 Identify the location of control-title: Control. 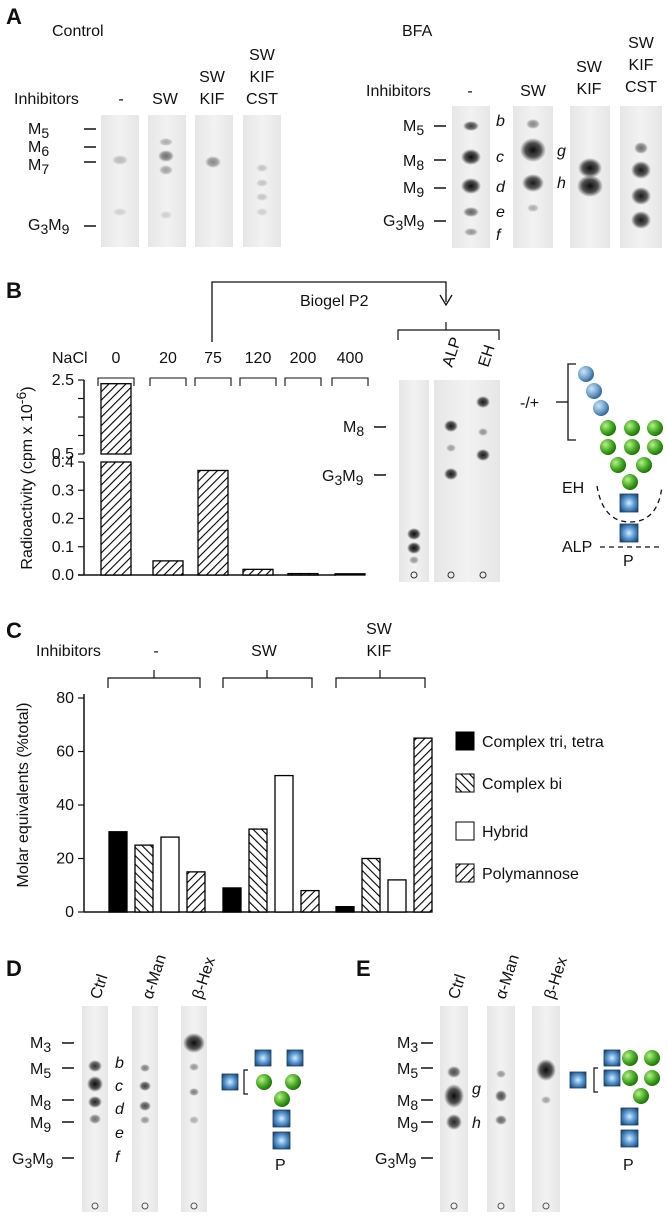
(78, 31).